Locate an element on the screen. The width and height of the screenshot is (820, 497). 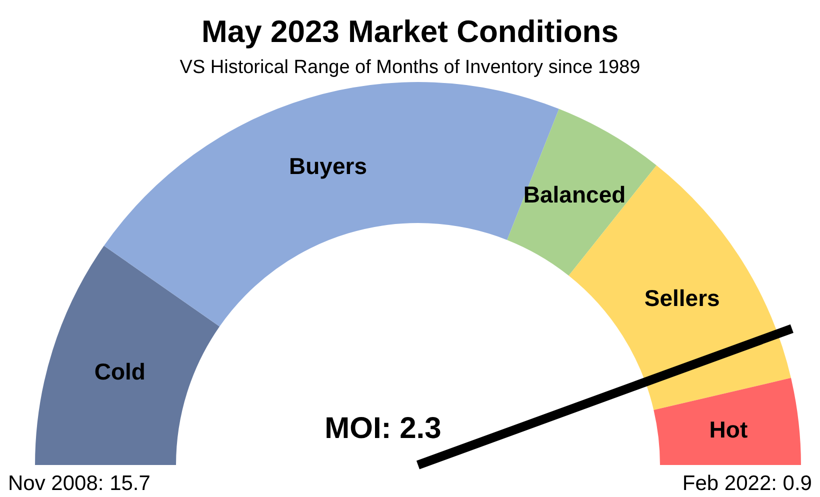
chart-subtitle: VS Historical Range of Months of Inventory since 1989 is located at coordinates (410, 67).